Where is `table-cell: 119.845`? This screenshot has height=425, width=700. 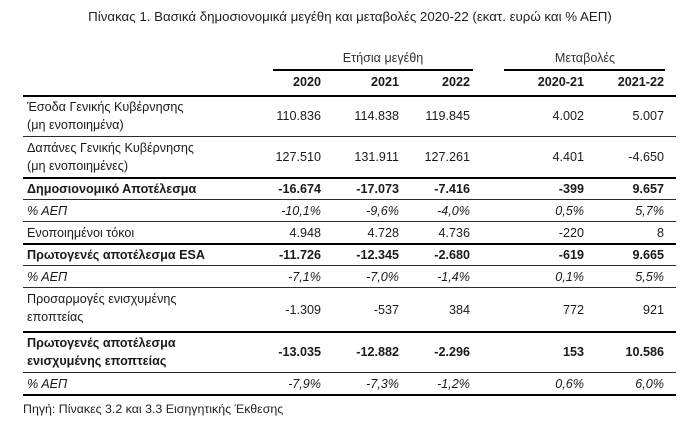 table-cell: 119.845 is located at coordinates (447, 116).